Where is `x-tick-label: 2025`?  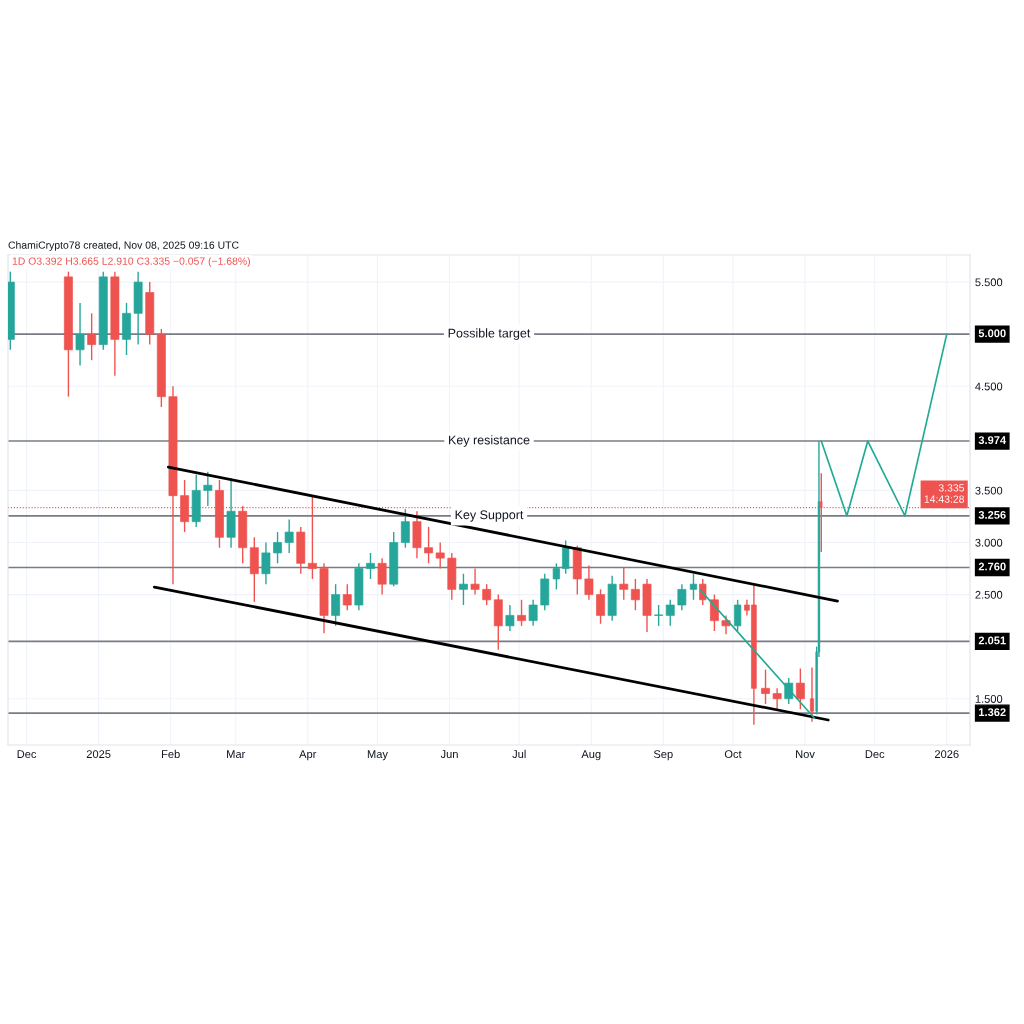 x-tick-label: 2025 is located at coordinates (98, 754).